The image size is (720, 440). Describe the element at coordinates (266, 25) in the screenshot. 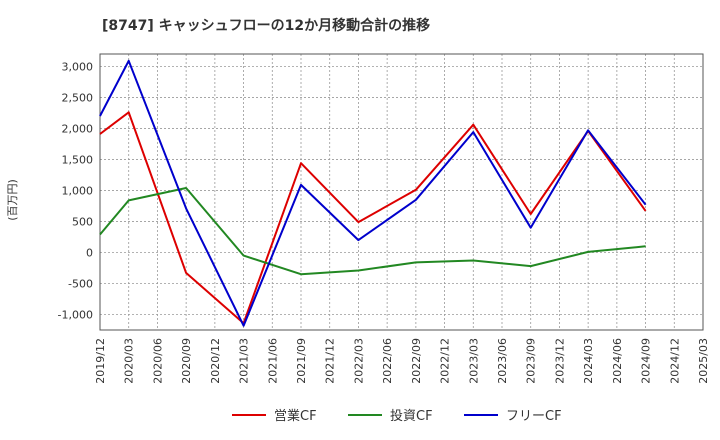

I see `chart-title: [8747] キャッシュフローの12か月移動合計の推移` at that location.